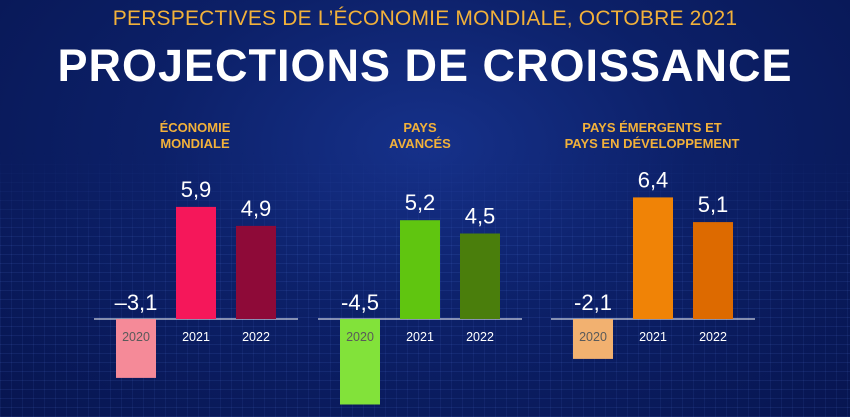 This screenshot has height=417, width=850. Describe the element at coordinates (593, 302) in the screenshot. I see `value-label: -2,1` at that location.